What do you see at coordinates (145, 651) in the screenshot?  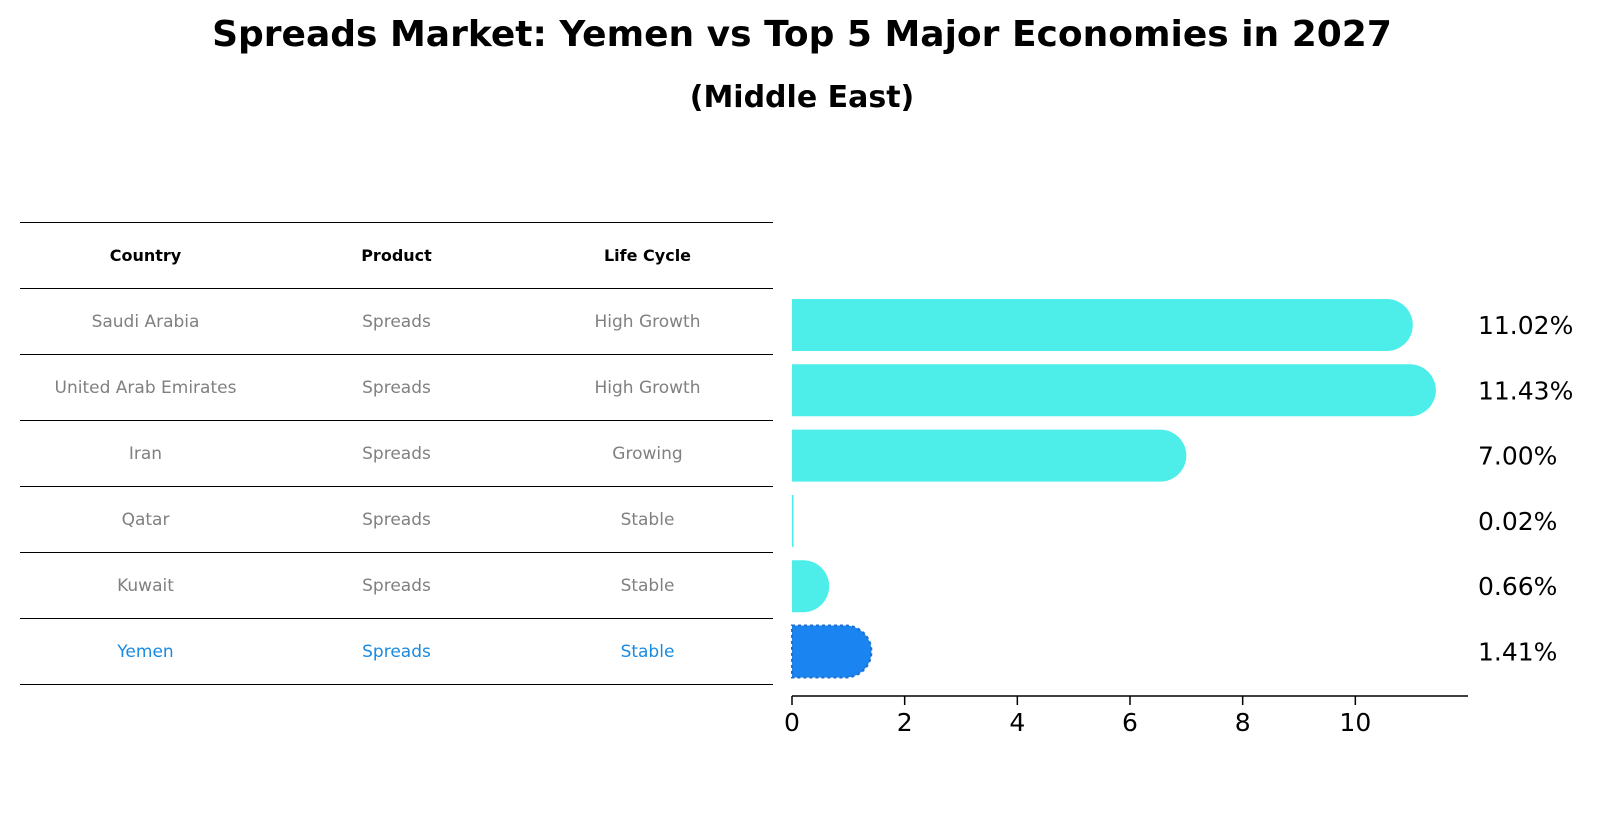 I see `cell-country: Yemen` at bounding box center [145, 651].